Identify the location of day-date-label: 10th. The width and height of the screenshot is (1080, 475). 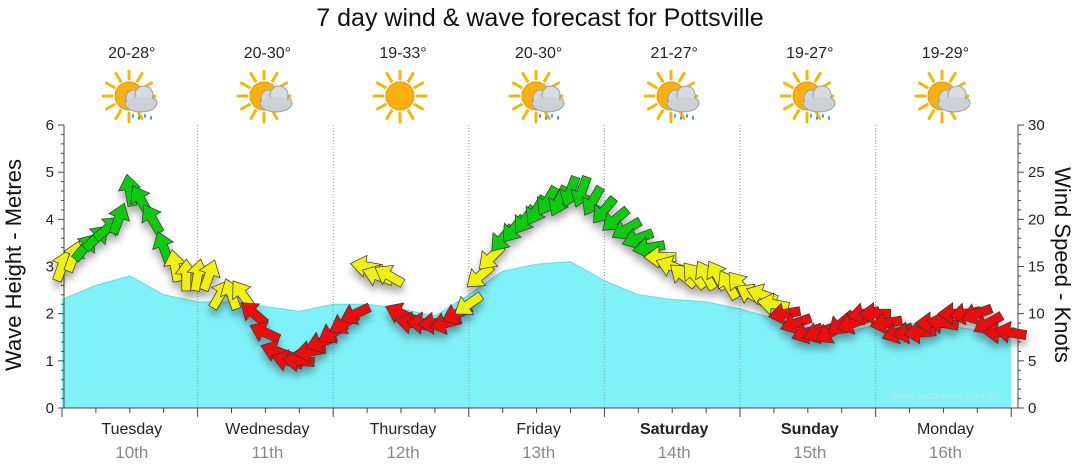
(132, 452).